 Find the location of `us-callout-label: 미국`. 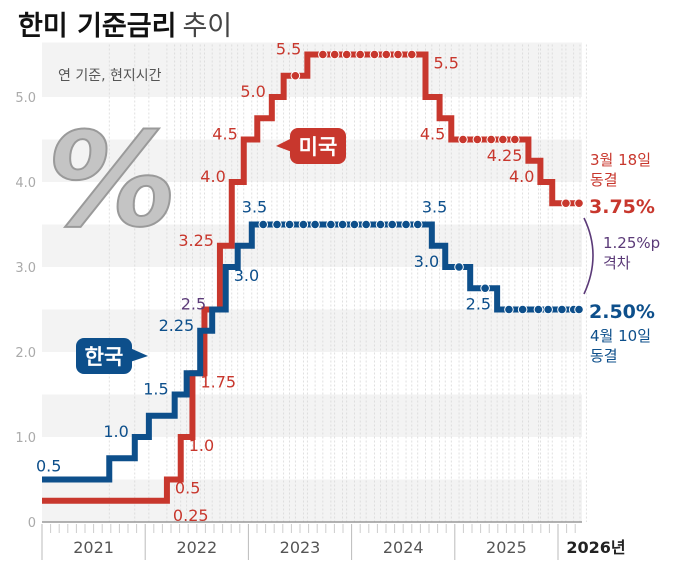

us-callout-label: 미국 is located at coordinates (318, 147).